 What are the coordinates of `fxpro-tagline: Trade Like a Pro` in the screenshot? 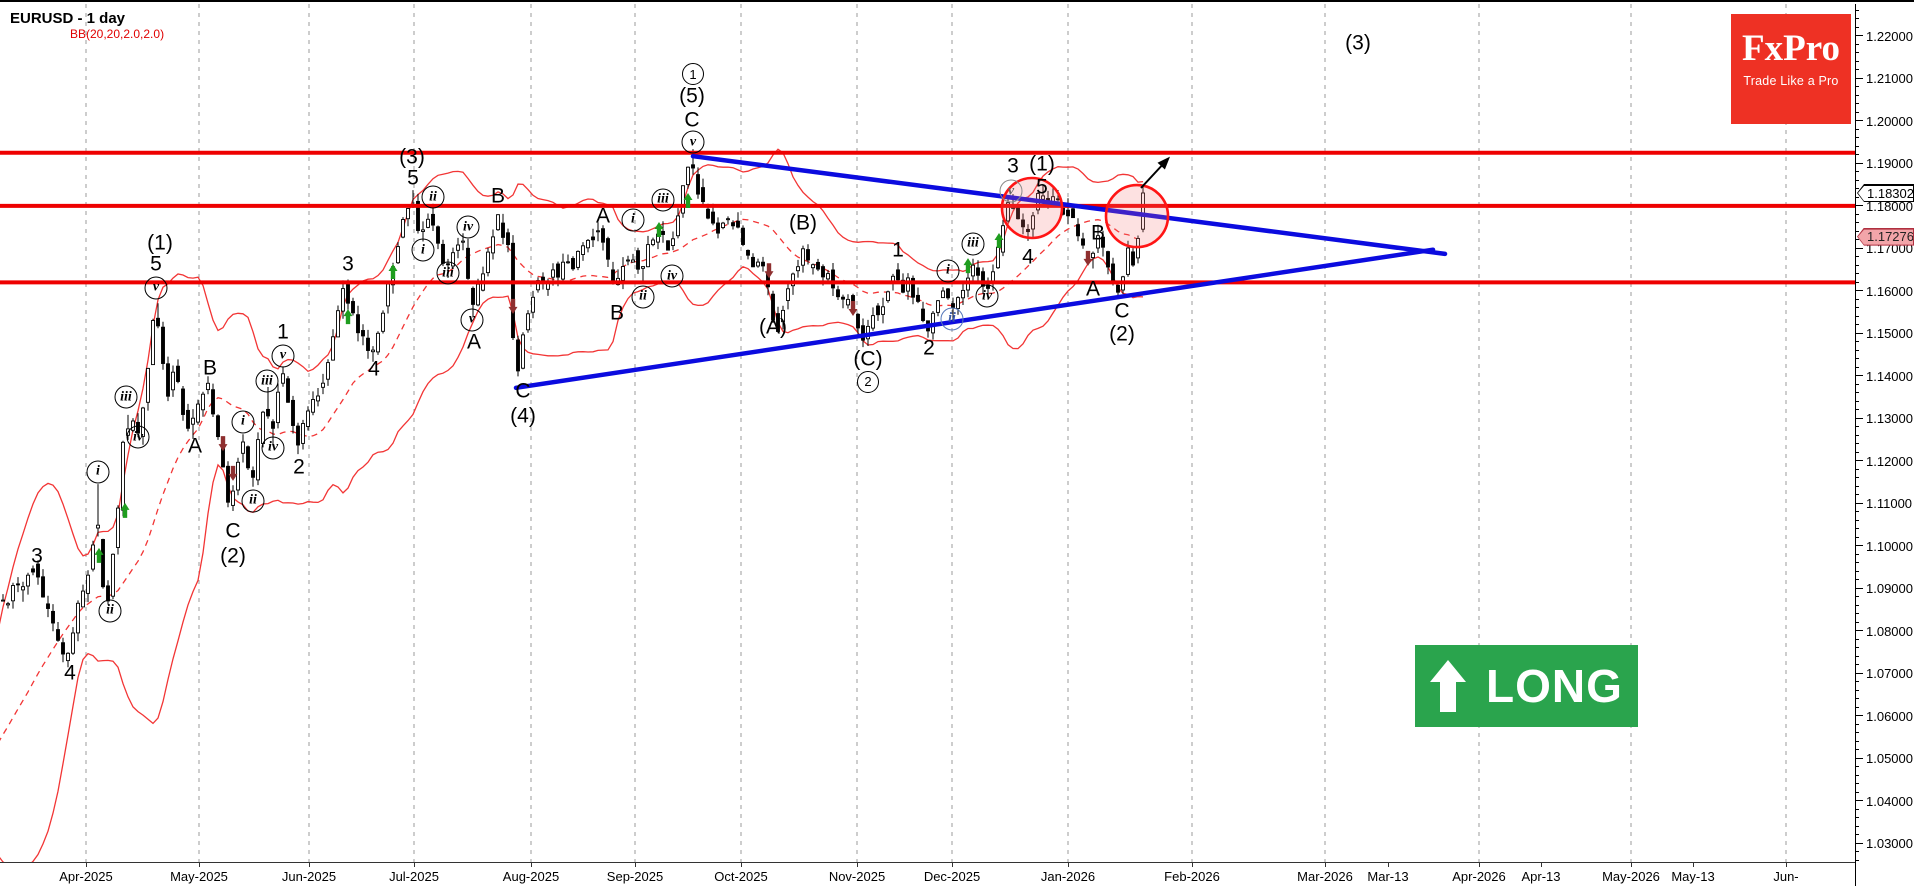 It's located at (1791, 81).